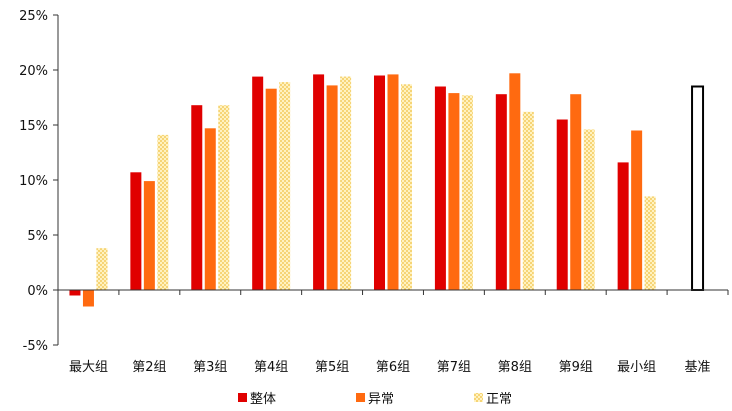  I want to click on bar-异常-第7组, so click(454, 191).